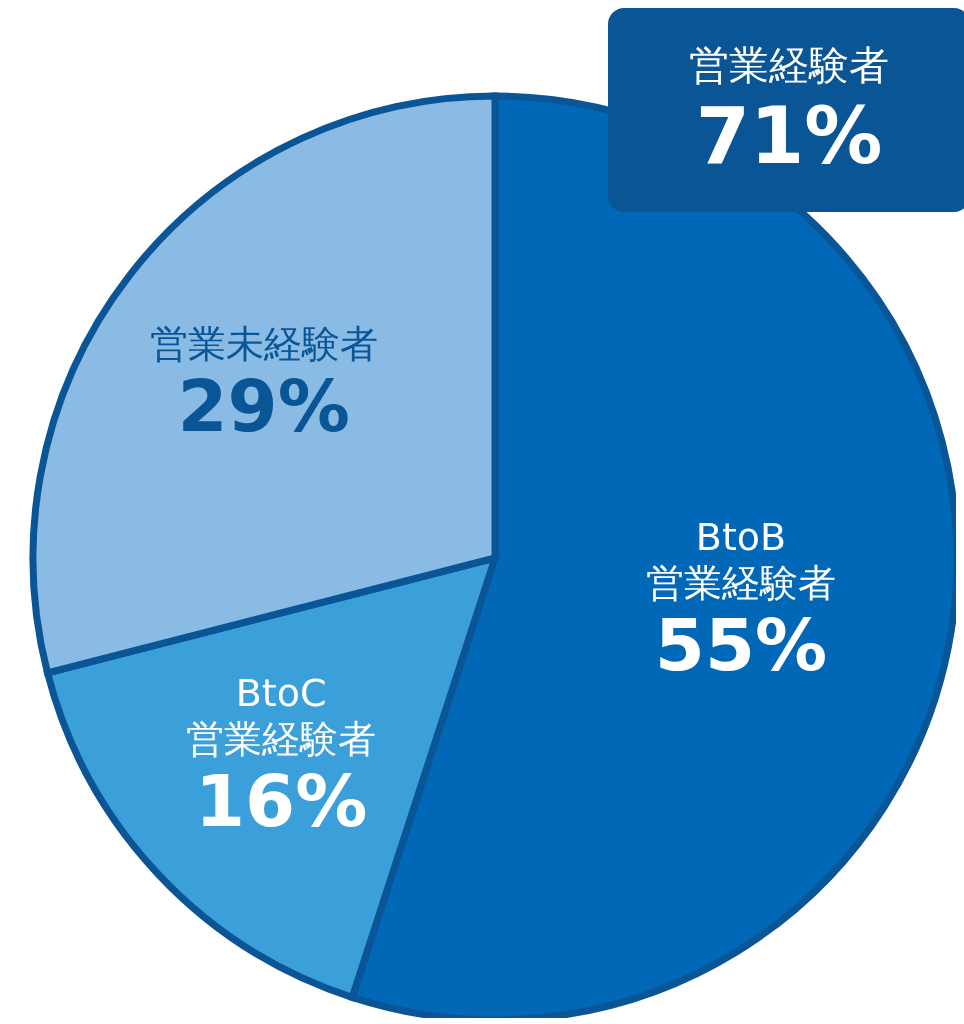 This screenshot has height=1024, width=964. I want to click on slice-label: BtoB 営業経験者, so click(740, 559).